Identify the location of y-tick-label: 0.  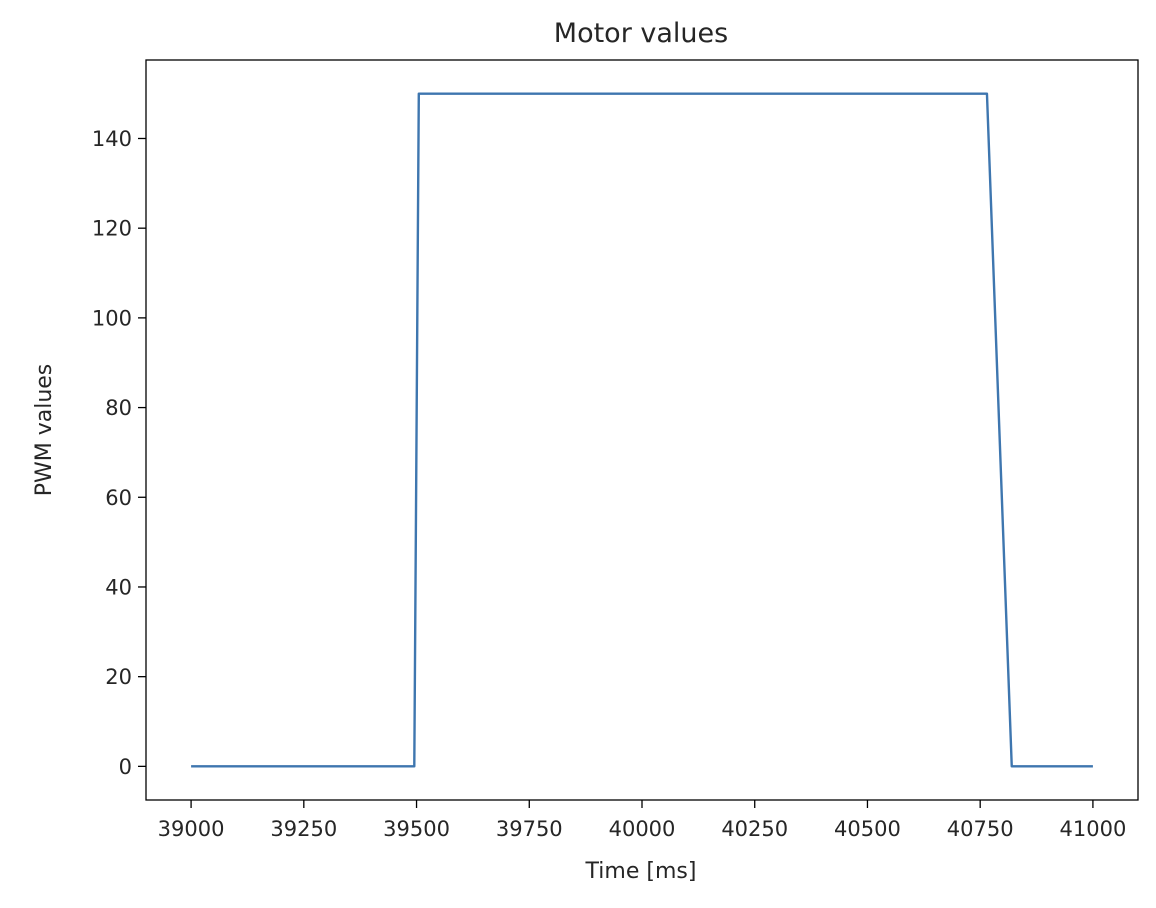
(125, 767).